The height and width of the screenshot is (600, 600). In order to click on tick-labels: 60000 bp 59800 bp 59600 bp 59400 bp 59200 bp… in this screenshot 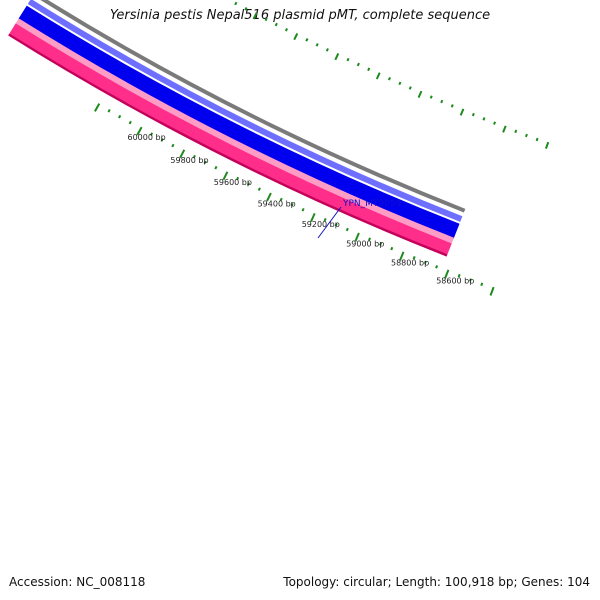, I will do `click(301, 209)`.